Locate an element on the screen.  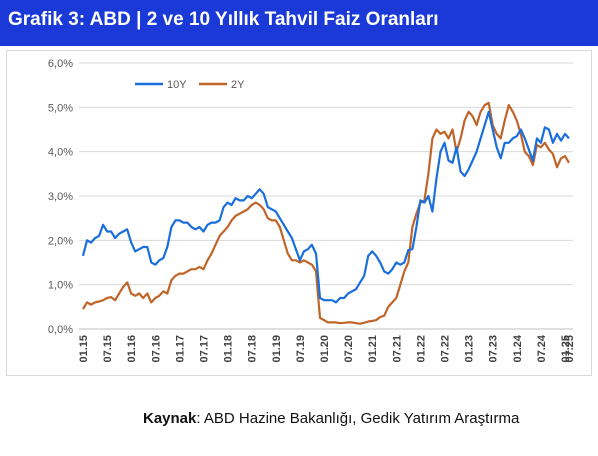
x-tick-label: 01.18 is located at coordinates (229, 349).